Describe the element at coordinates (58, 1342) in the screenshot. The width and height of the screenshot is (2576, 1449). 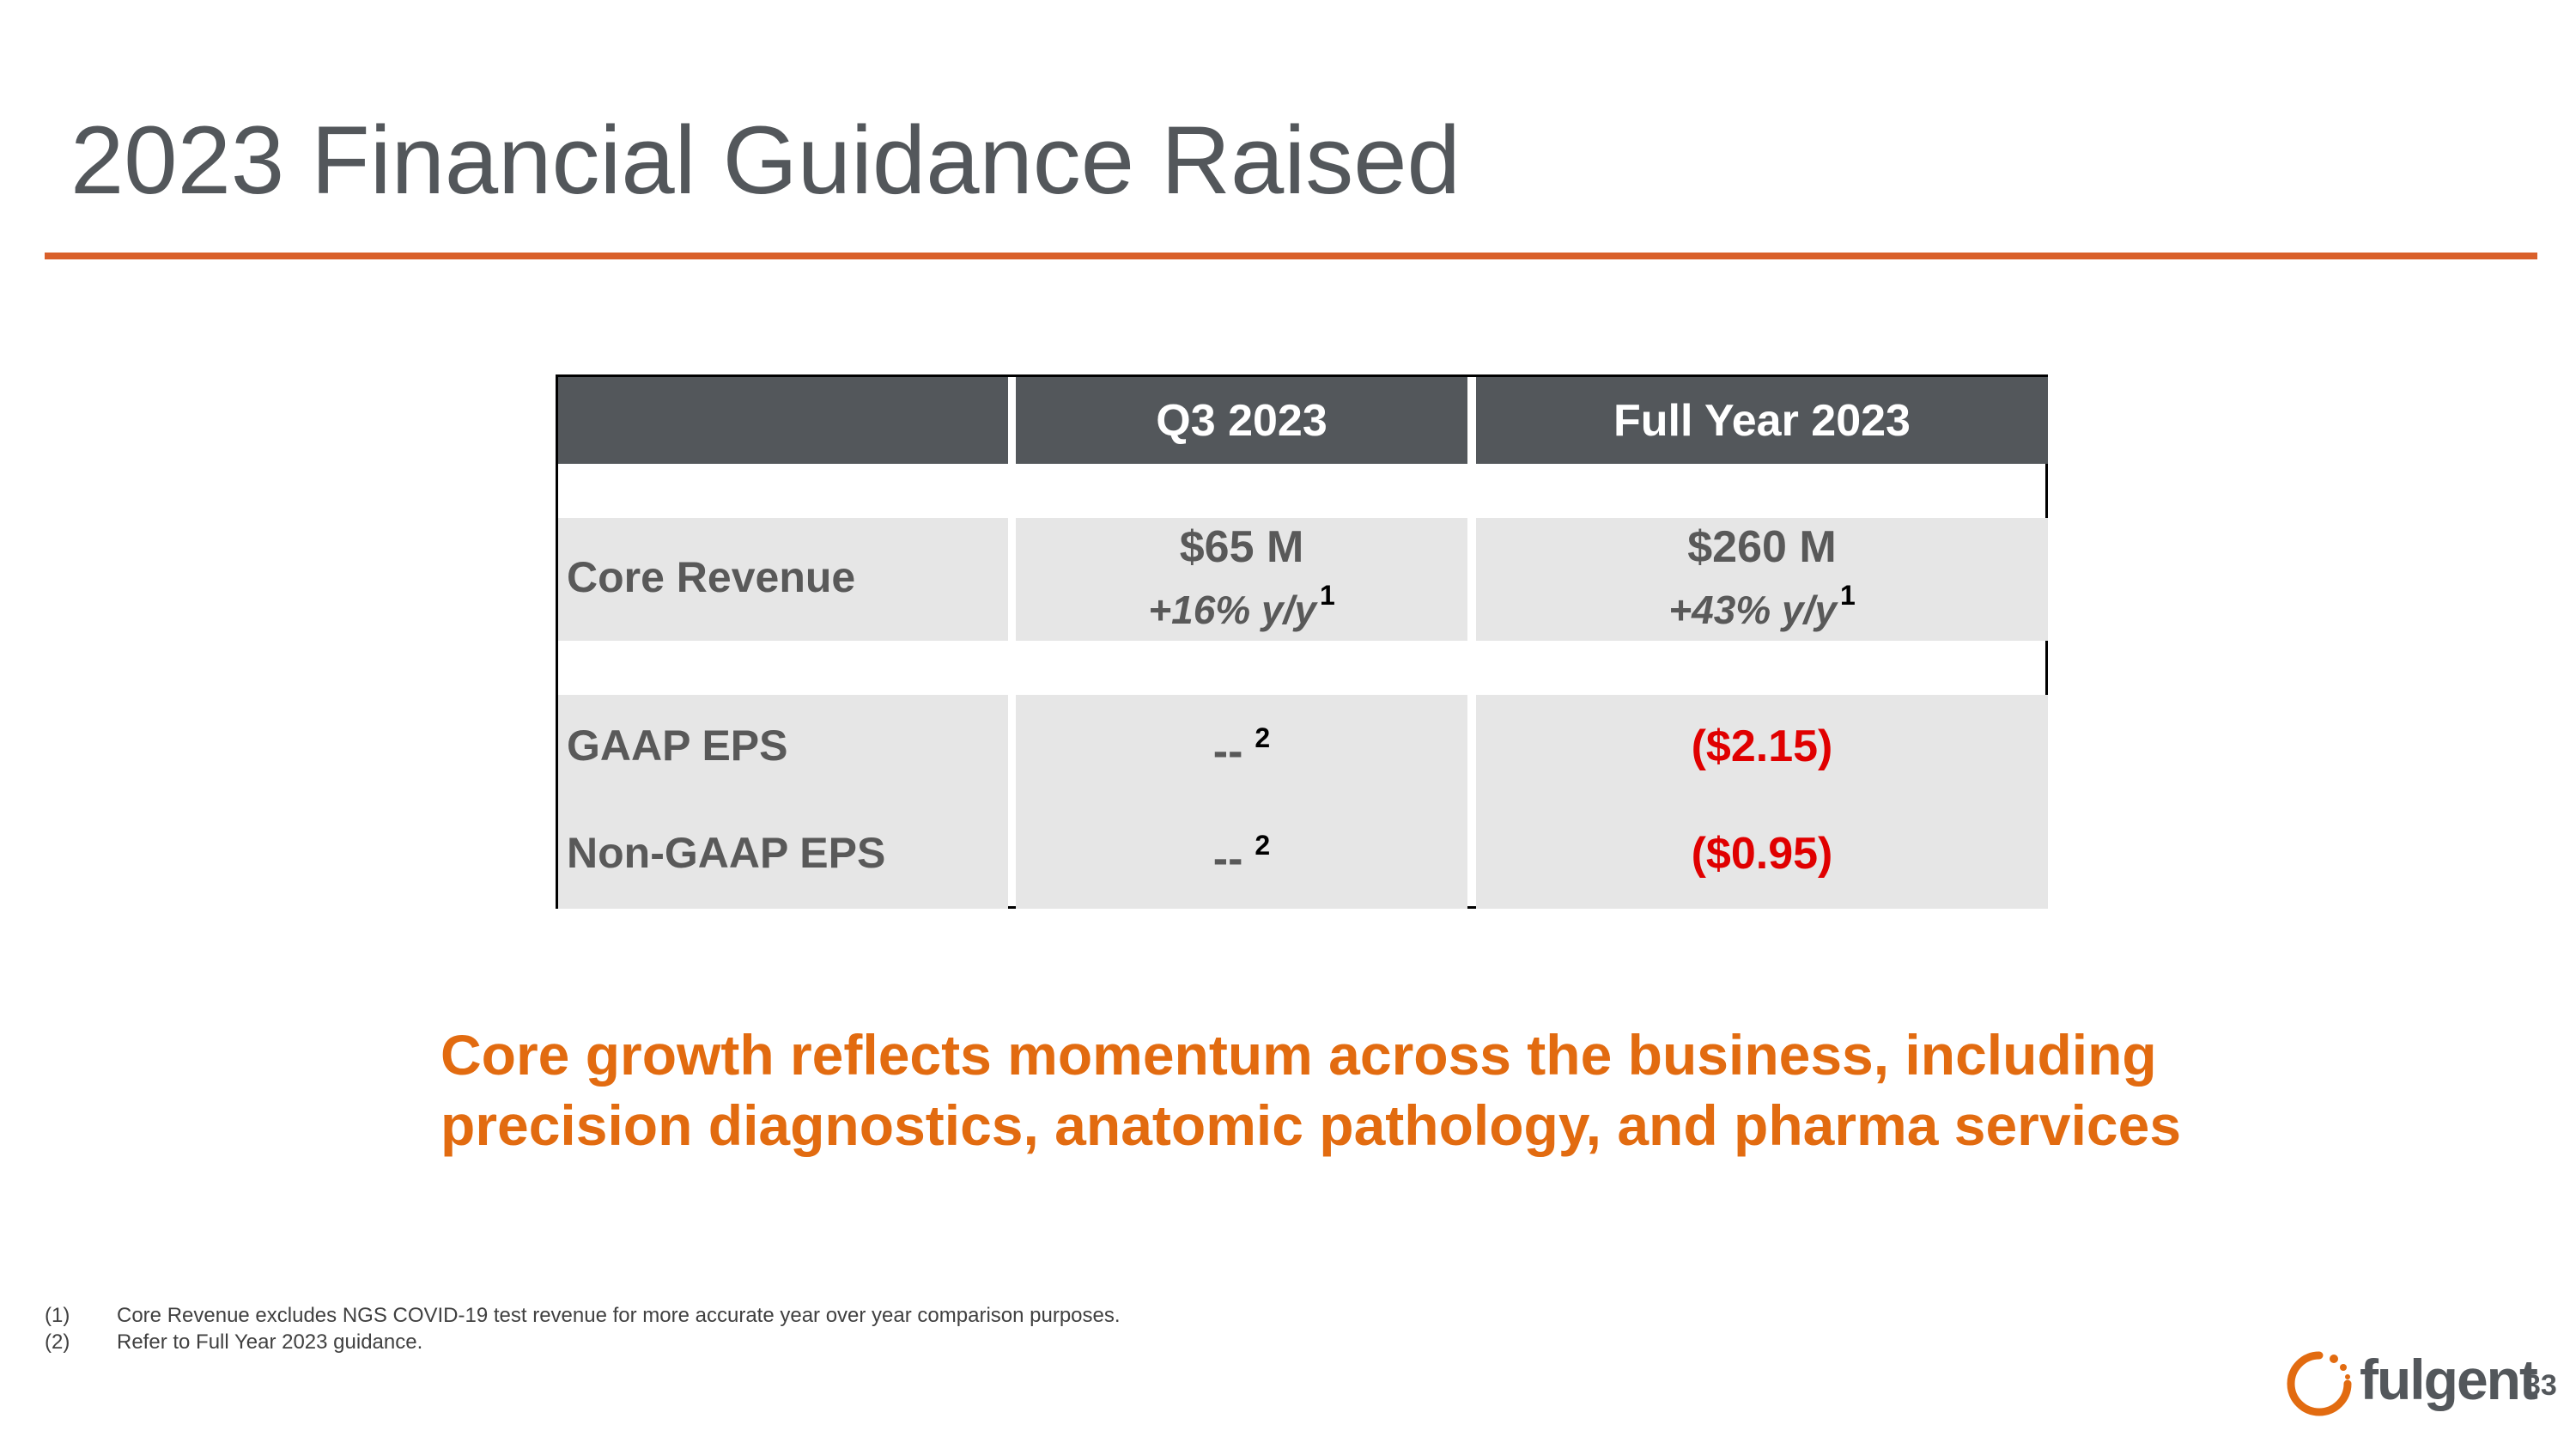
I see `footnote-marker: (2)` at that location.